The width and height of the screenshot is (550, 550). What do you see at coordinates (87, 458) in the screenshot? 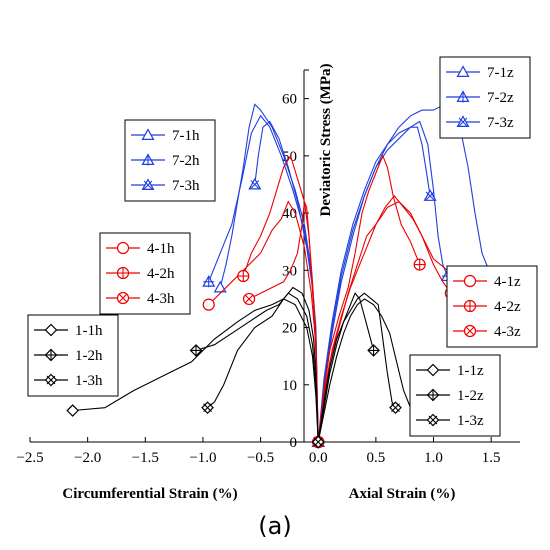
I see `x-tick-label: −2.0` at bounding box center [87, 458].